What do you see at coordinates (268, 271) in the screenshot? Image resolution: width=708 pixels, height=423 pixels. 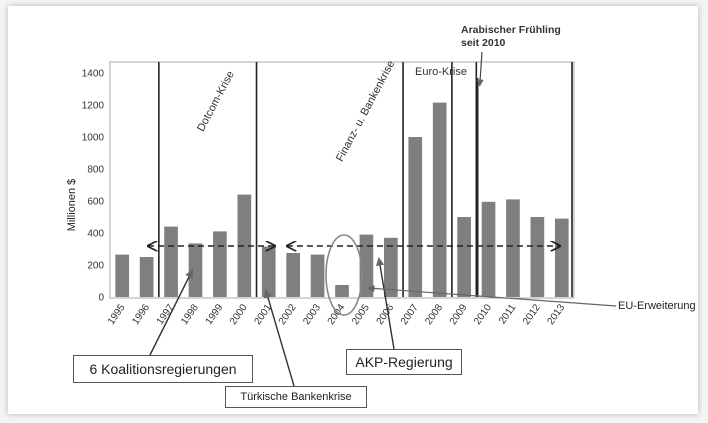 I see `bar-2001` at bounding box center [268, 271].